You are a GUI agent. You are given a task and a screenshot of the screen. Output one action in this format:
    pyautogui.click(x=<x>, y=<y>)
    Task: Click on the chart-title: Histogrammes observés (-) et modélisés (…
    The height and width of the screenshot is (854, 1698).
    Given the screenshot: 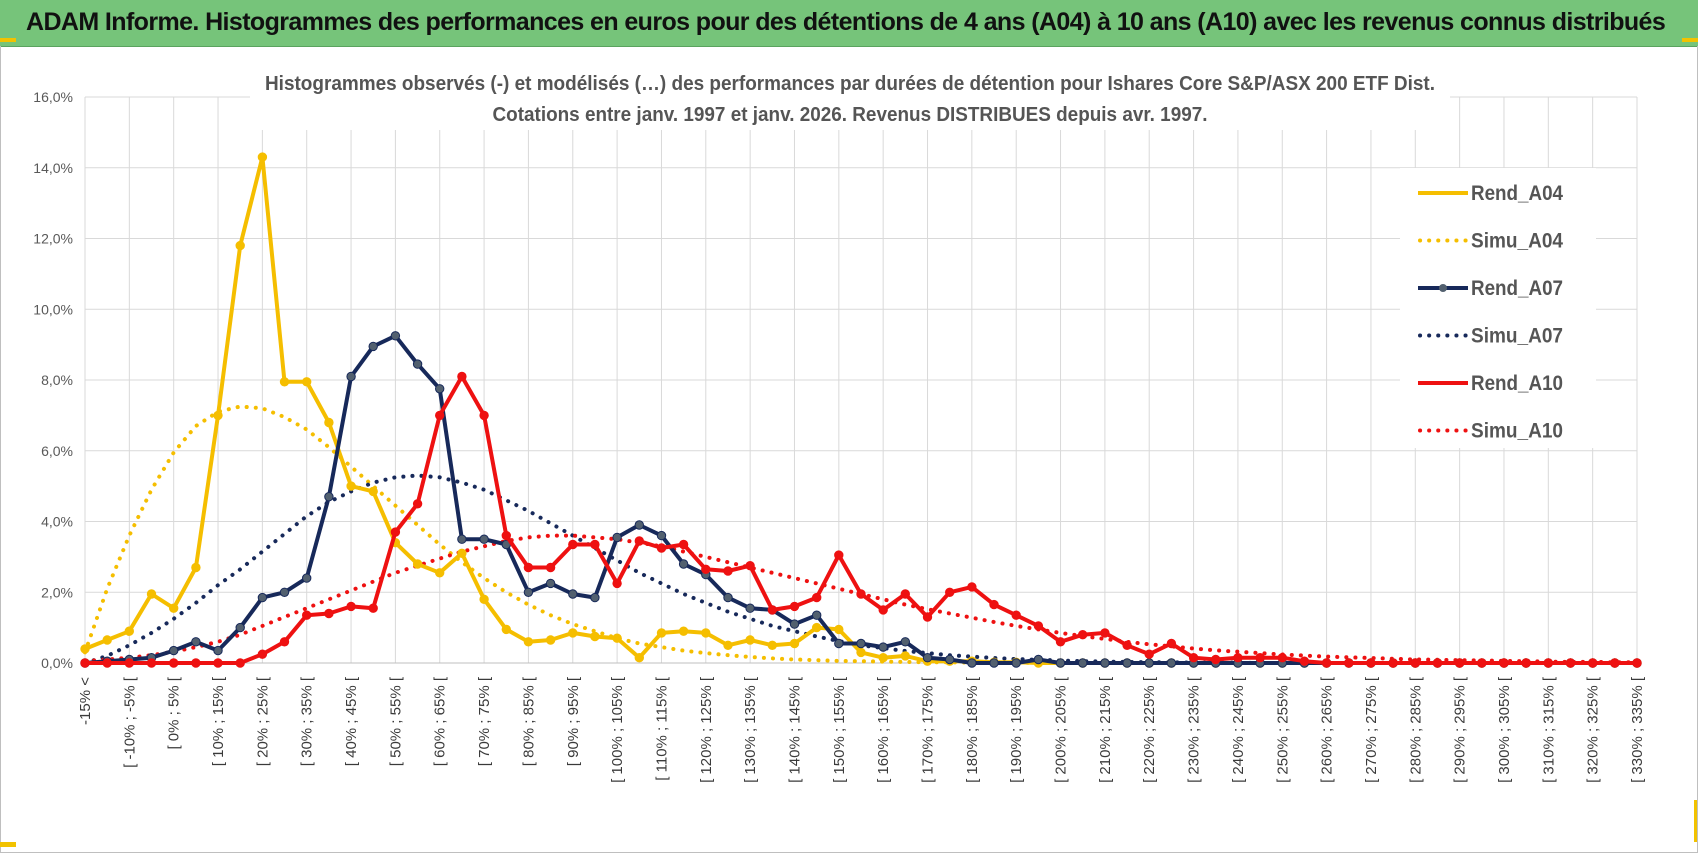 What is the action you would take?
    pyautogui.click(x=850, y=84)
    